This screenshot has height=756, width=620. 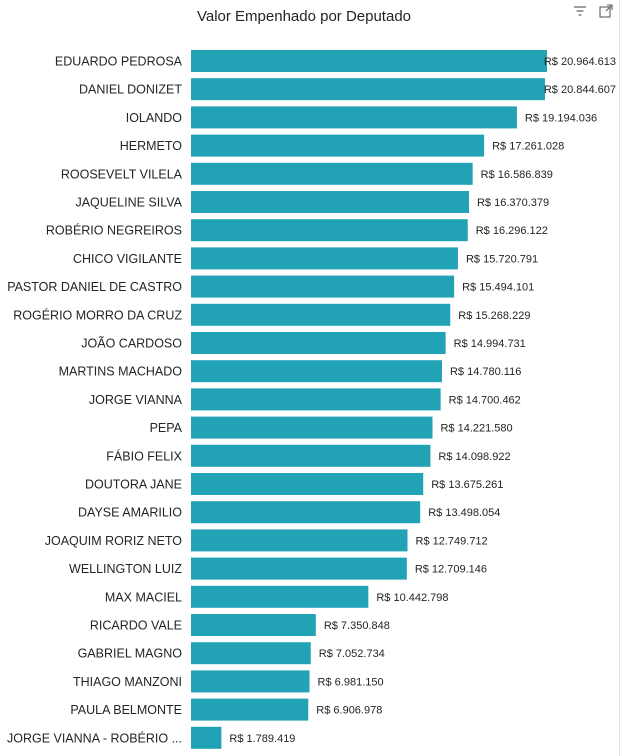 I want to click on data-label: R$ 14.700.462, so click(x=485, y=400).